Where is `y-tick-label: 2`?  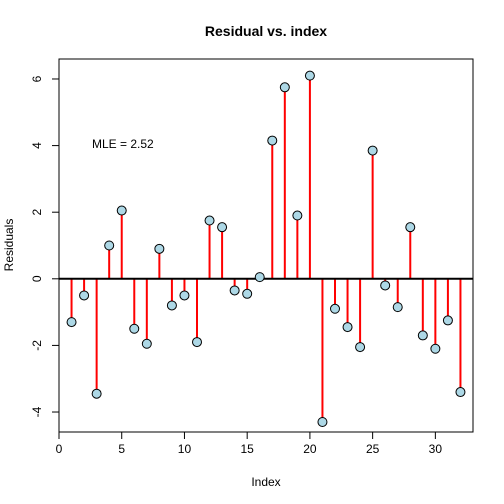
y-tick-label: 2 is located at coordinates (37, 212).